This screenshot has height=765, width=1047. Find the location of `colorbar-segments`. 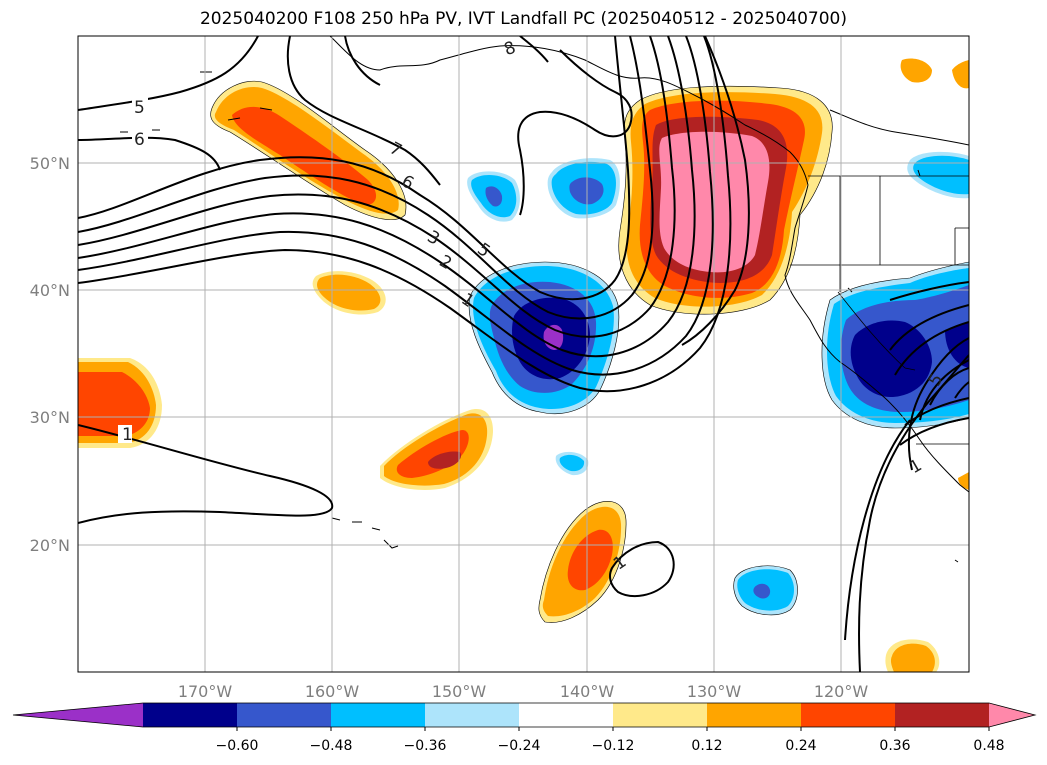

colorbar-segments is located at coordinates (524, 715).